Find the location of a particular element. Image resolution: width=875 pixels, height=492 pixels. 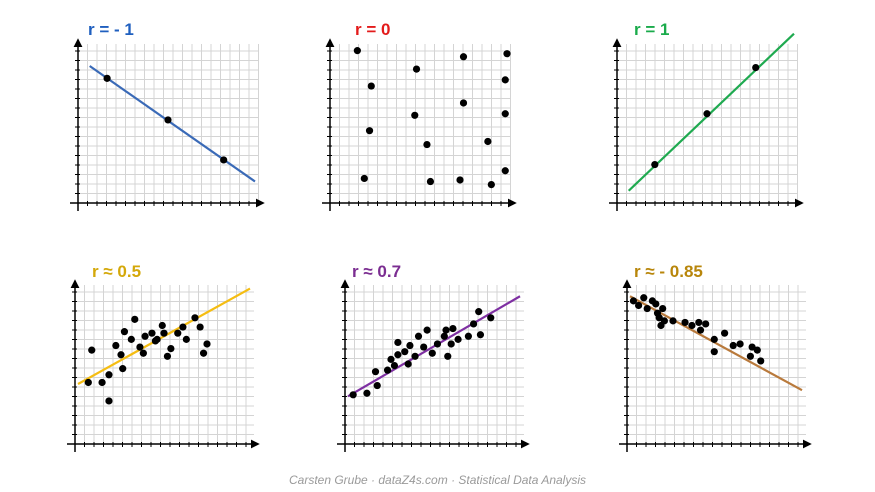

chart-title: r = 0 is located at coordinates (372, 29).